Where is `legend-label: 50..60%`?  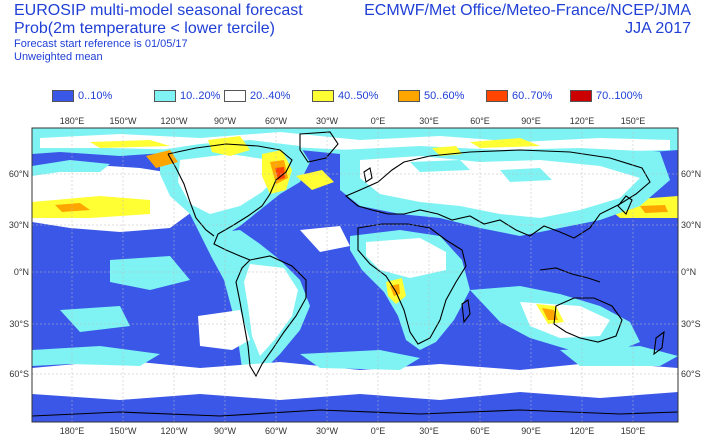 legend-label: 50..60% is located at coordinates (444, 96).